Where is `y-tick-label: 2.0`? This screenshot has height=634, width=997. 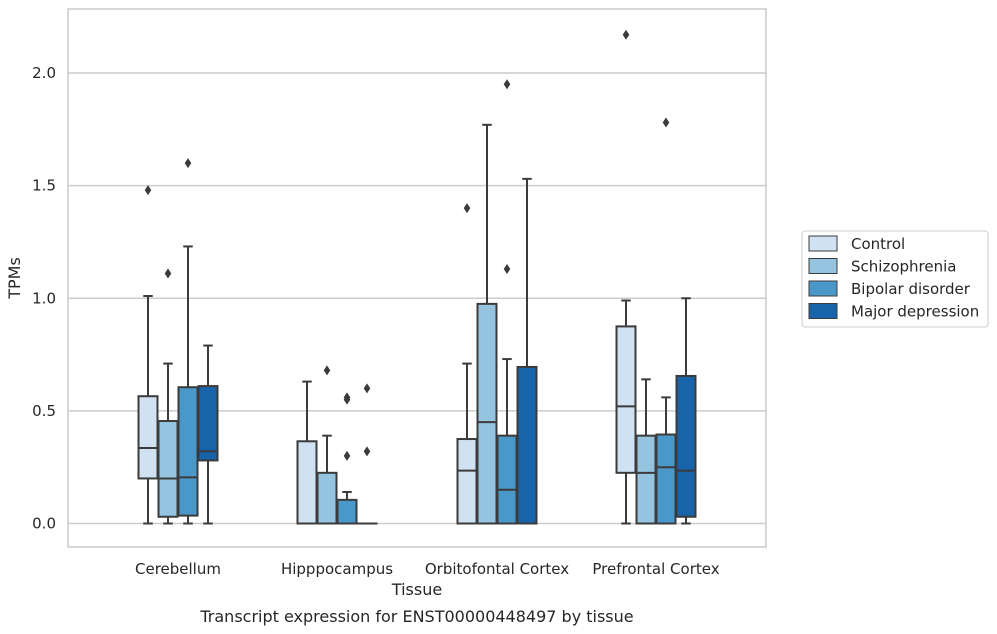 y-tick-label: 2.0 is located at coordinates (44, 73).